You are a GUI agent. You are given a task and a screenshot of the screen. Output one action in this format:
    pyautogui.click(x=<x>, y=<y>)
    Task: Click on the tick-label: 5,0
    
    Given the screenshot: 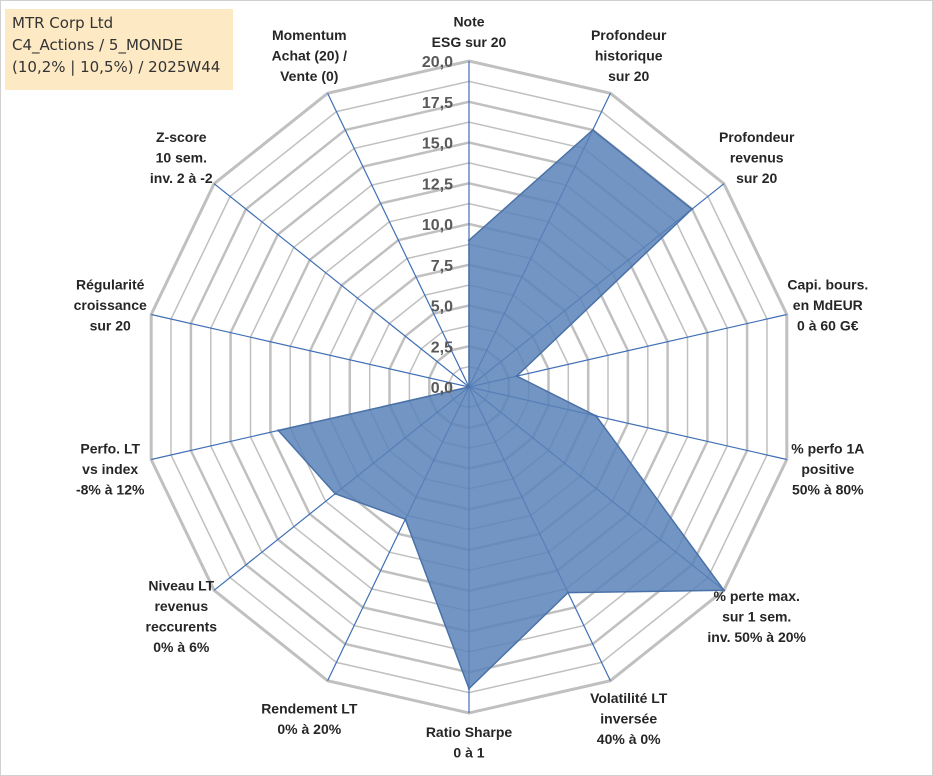 What is the action you would take?
    pyautogui.click(x=442, y=307)
    